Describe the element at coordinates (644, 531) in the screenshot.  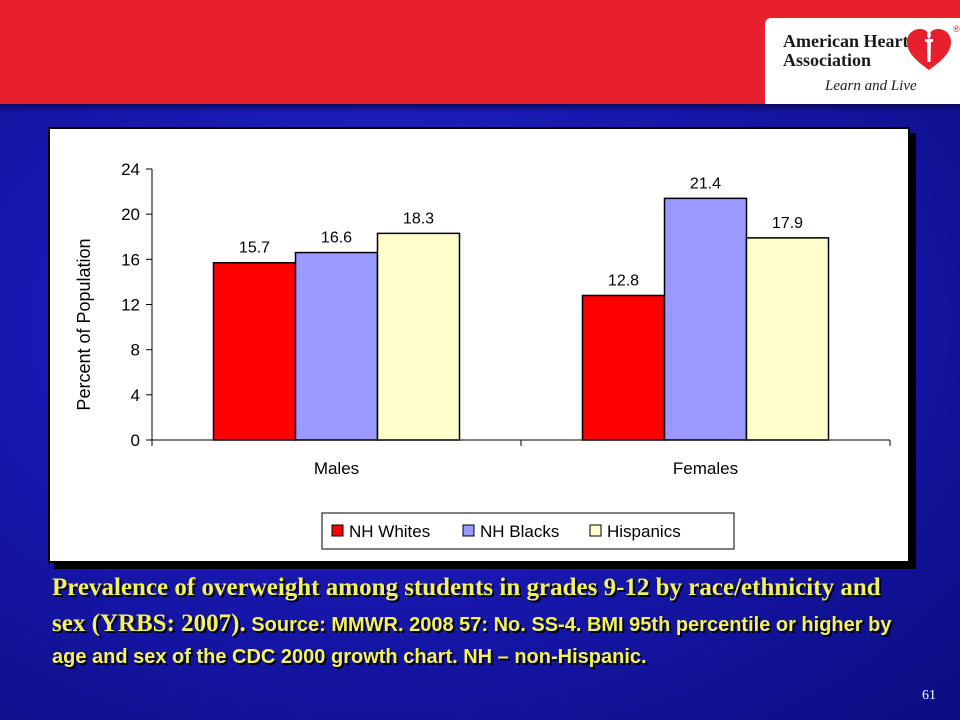
I see `legend-label: Hispanics` at that location.